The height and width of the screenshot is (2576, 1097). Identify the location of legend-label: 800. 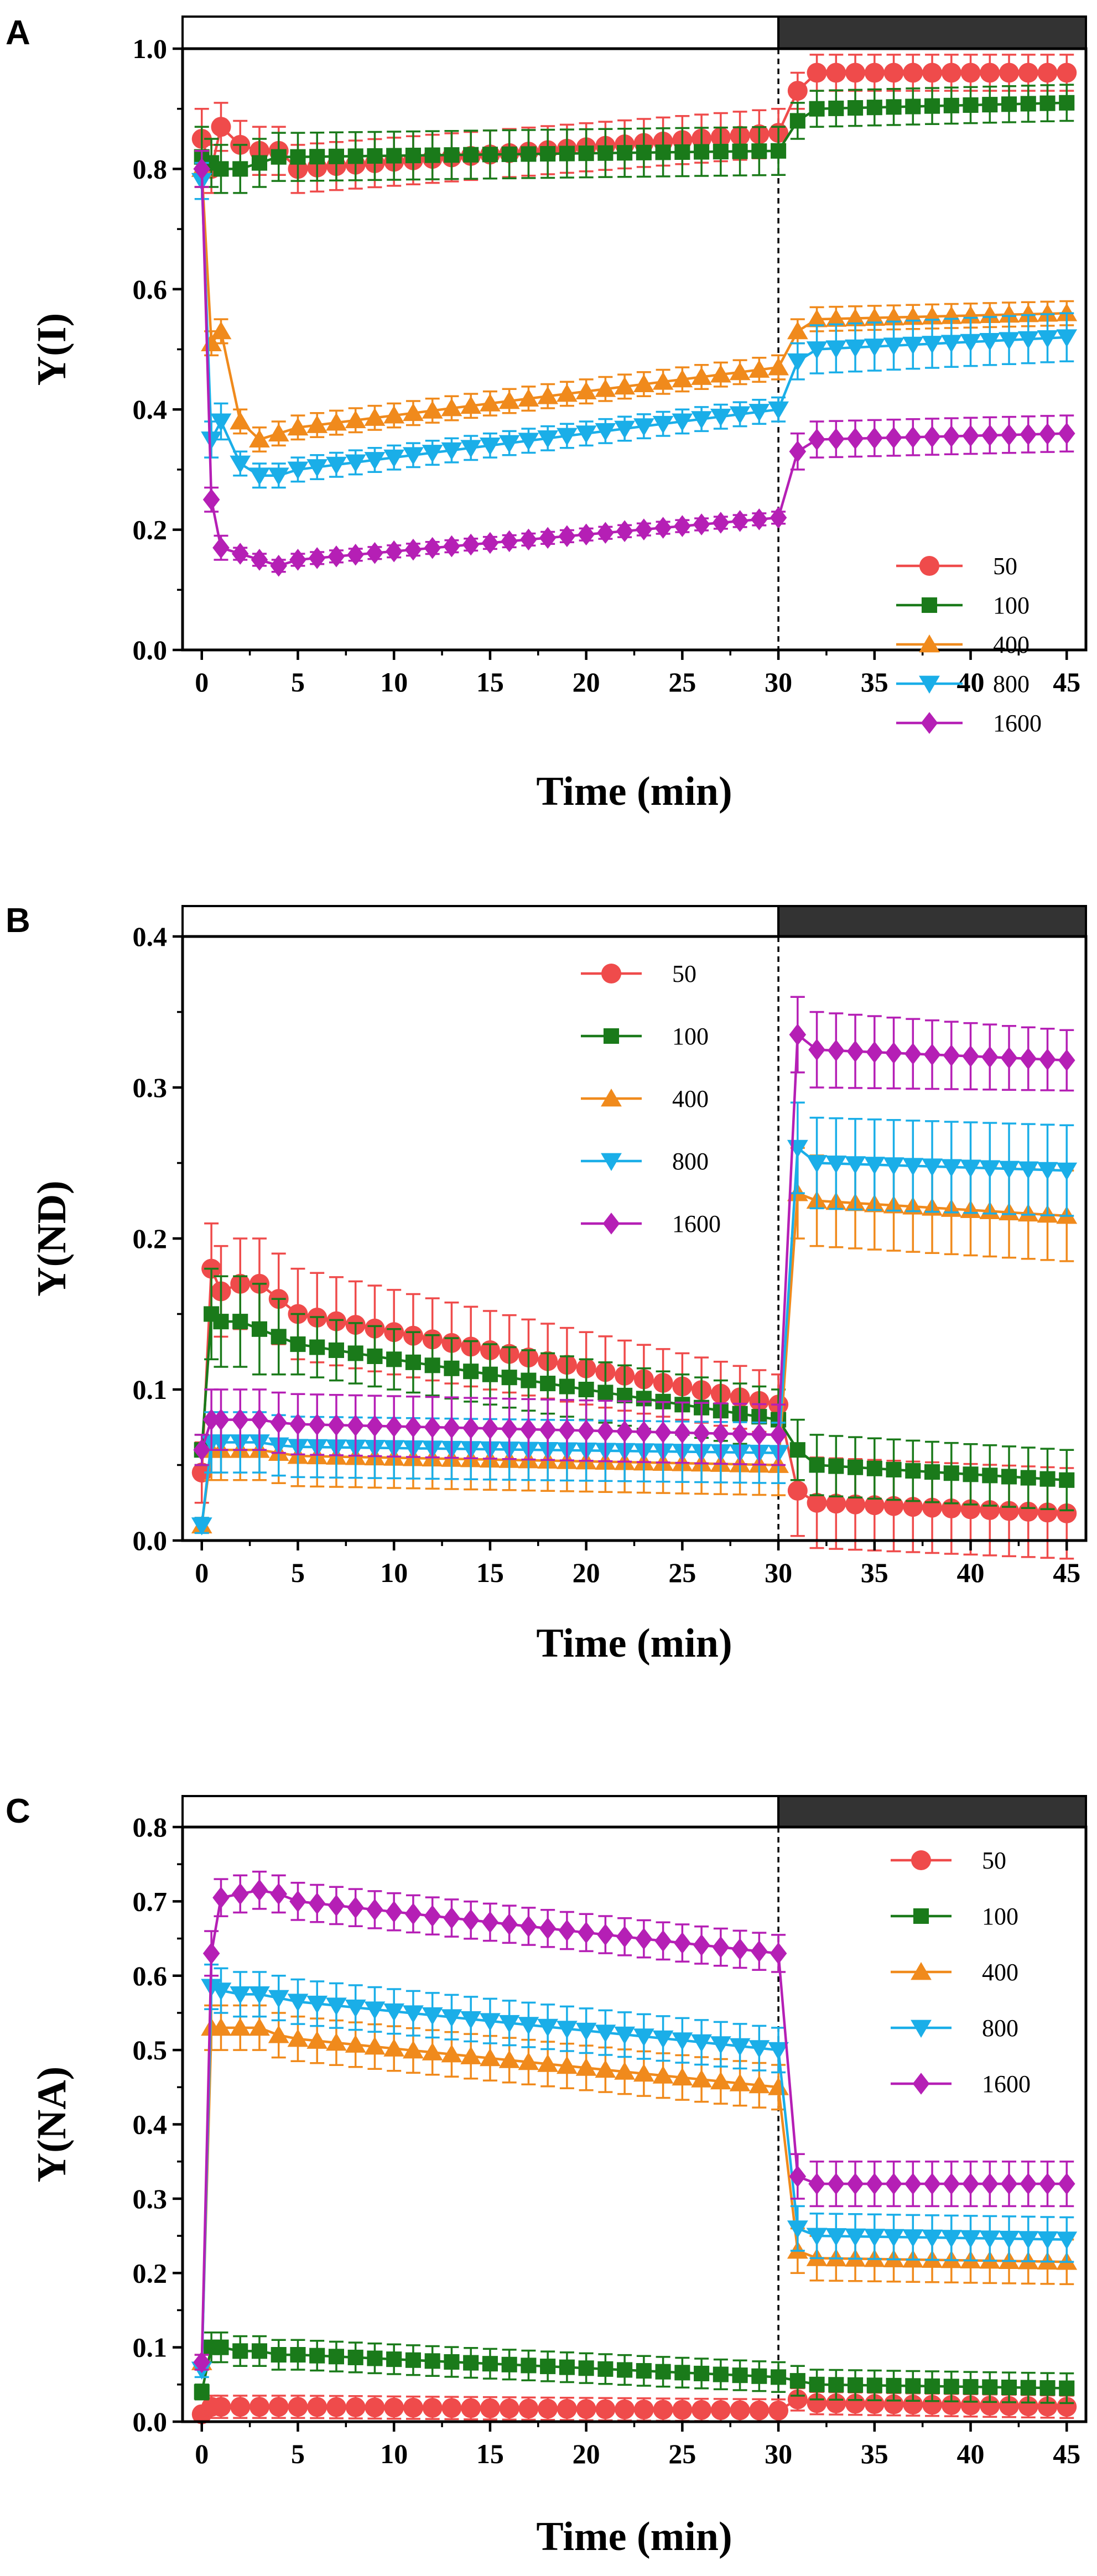
(690, 1161).